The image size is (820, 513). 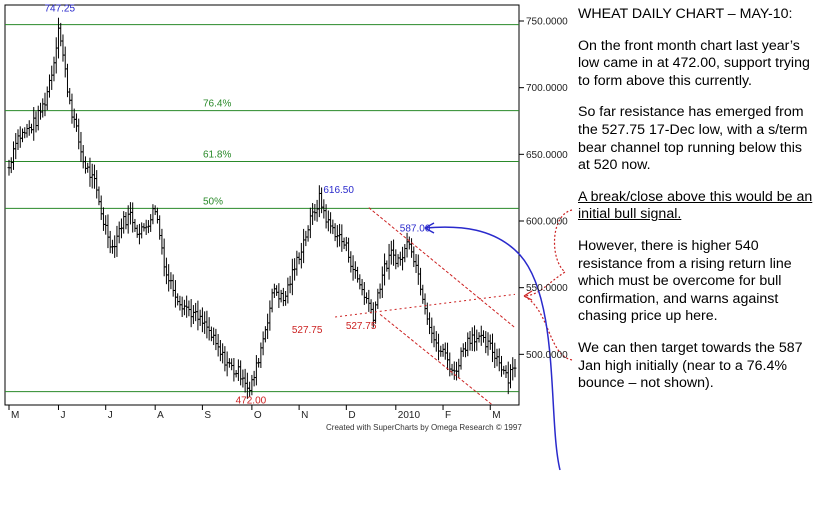 What do you see at coordinates (685, 14) in the screenshot?
I see `commentary-title: WHEAT DAILY CHART – MAY-10:` at bounding box center [685, 14].